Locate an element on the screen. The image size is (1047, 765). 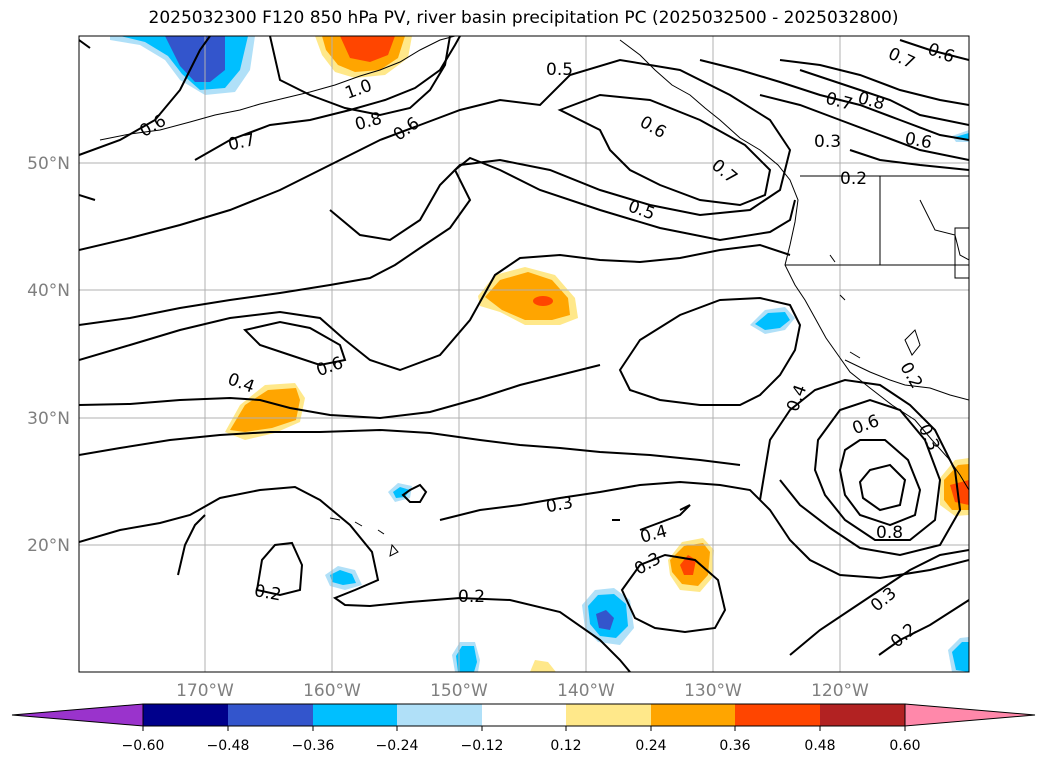
colorbar-ticks is located at coordinates (524, 728).